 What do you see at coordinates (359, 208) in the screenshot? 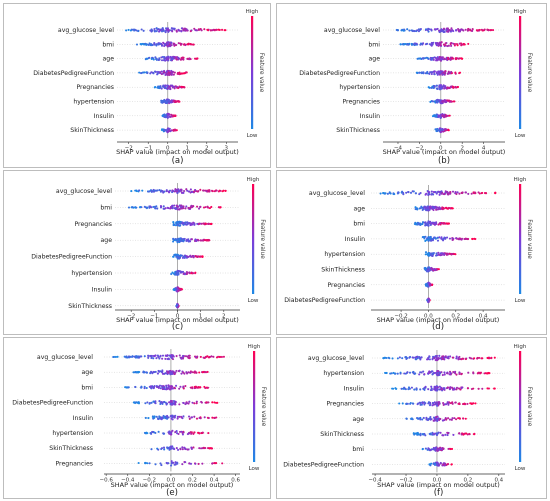
I see `feature-label: age` at bounding box center [359, 208].